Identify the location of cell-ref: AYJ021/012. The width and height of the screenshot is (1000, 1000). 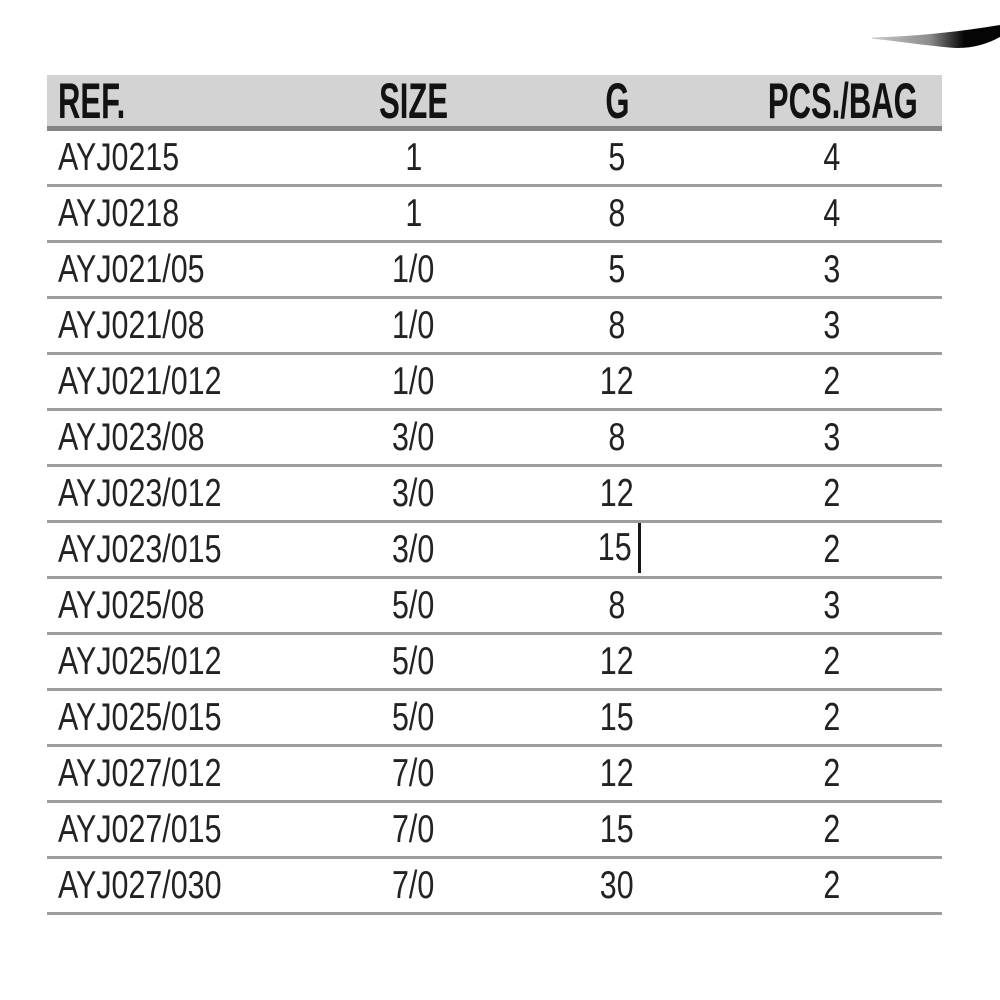
(181, 381).